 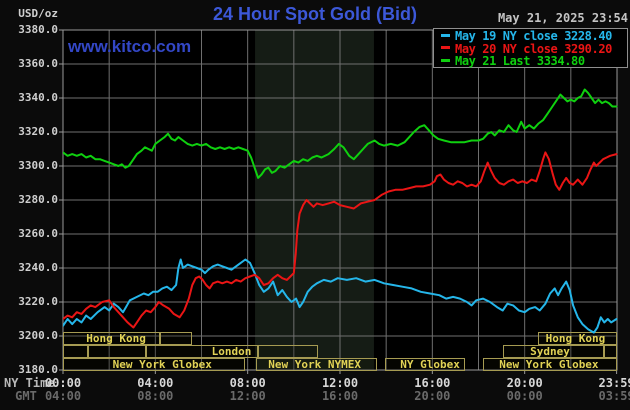 I want to click on legend-label: May 19 NY close 3228.40, so click(x=533, y=36).